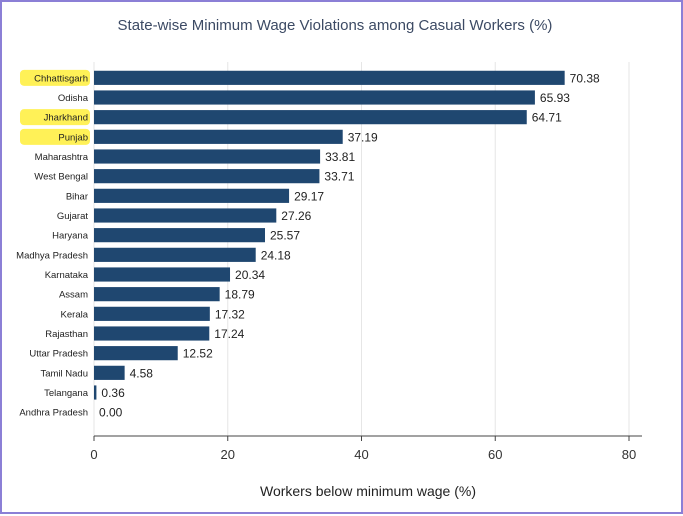  Describe the element at coordinates (70, 236) in the screenshot. I see `category-label: Haryana` at that location.